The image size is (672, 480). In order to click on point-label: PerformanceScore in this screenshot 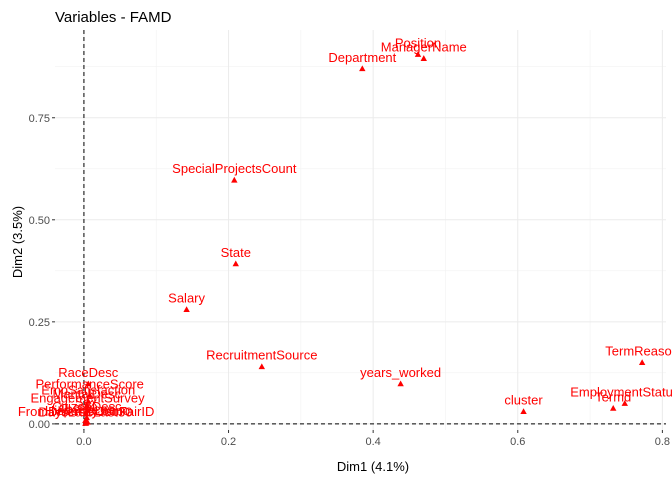, I will do `click(90, 383)`.